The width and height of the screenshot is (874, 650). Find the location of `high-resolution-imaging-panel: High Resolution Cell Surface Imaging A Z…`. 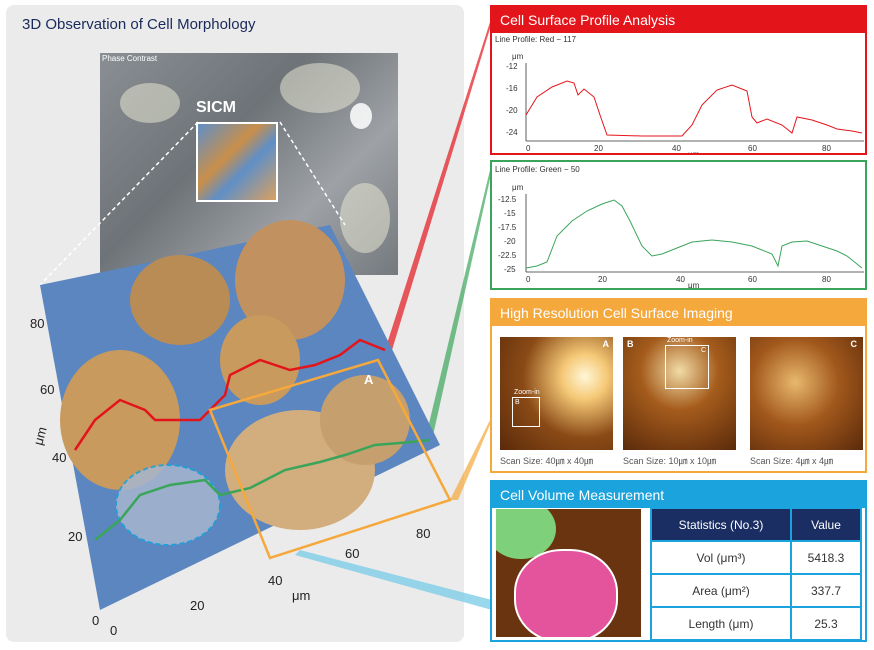

high-resolution-imaging-panel: High Resolution Cell Surface Imaging A Z… is located at coordinates (678, 385).